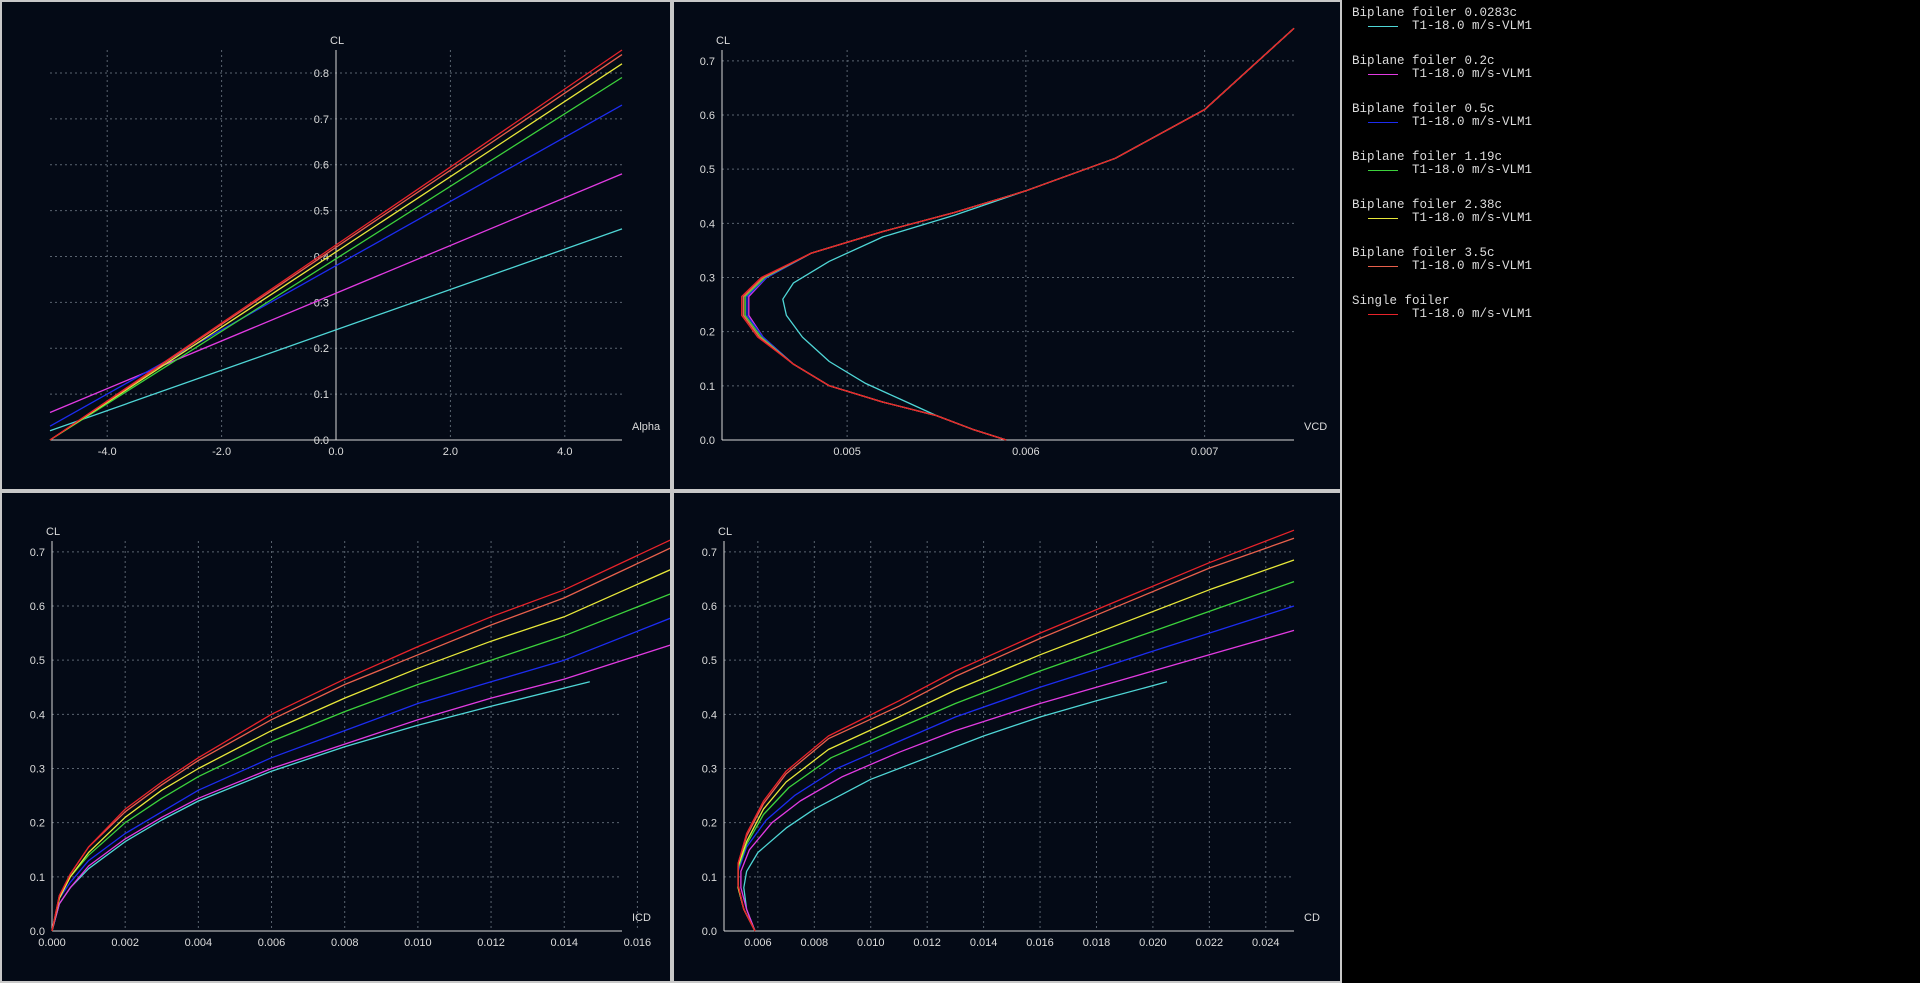 The image size is (1920, 983). Describe the element at coordinates (221, 452) in the screenshot. I see `x-tick-label: -2.0` at that location.